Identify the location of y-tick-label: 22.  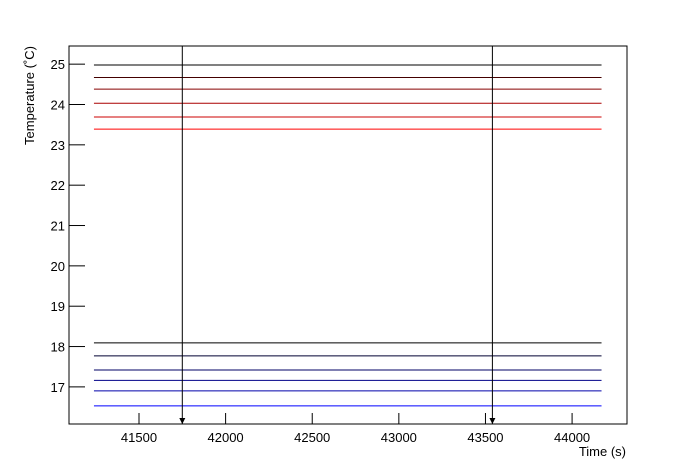
(58, 185).